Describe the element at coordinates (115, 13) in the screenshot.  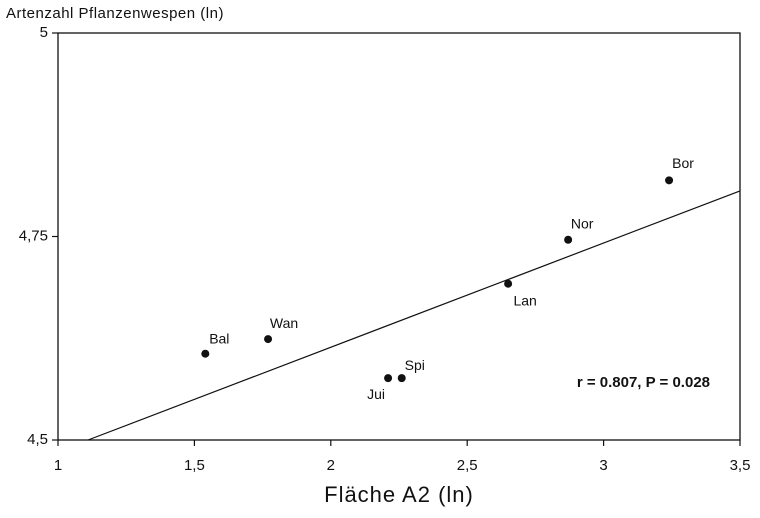
I see `chart-title: Artenzahl Pflanzenwespen (ln)` at that location.